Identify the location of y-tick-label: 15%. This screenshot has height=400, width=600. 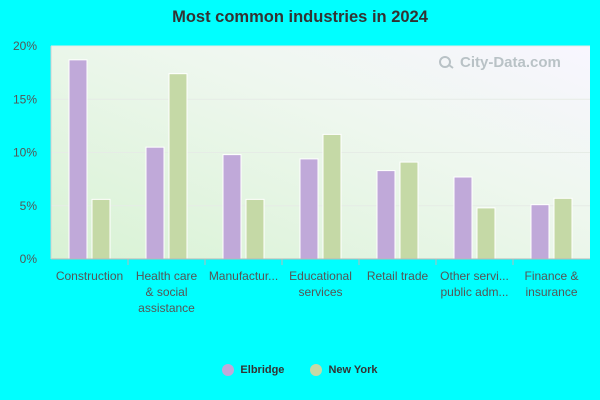
(25, 99).